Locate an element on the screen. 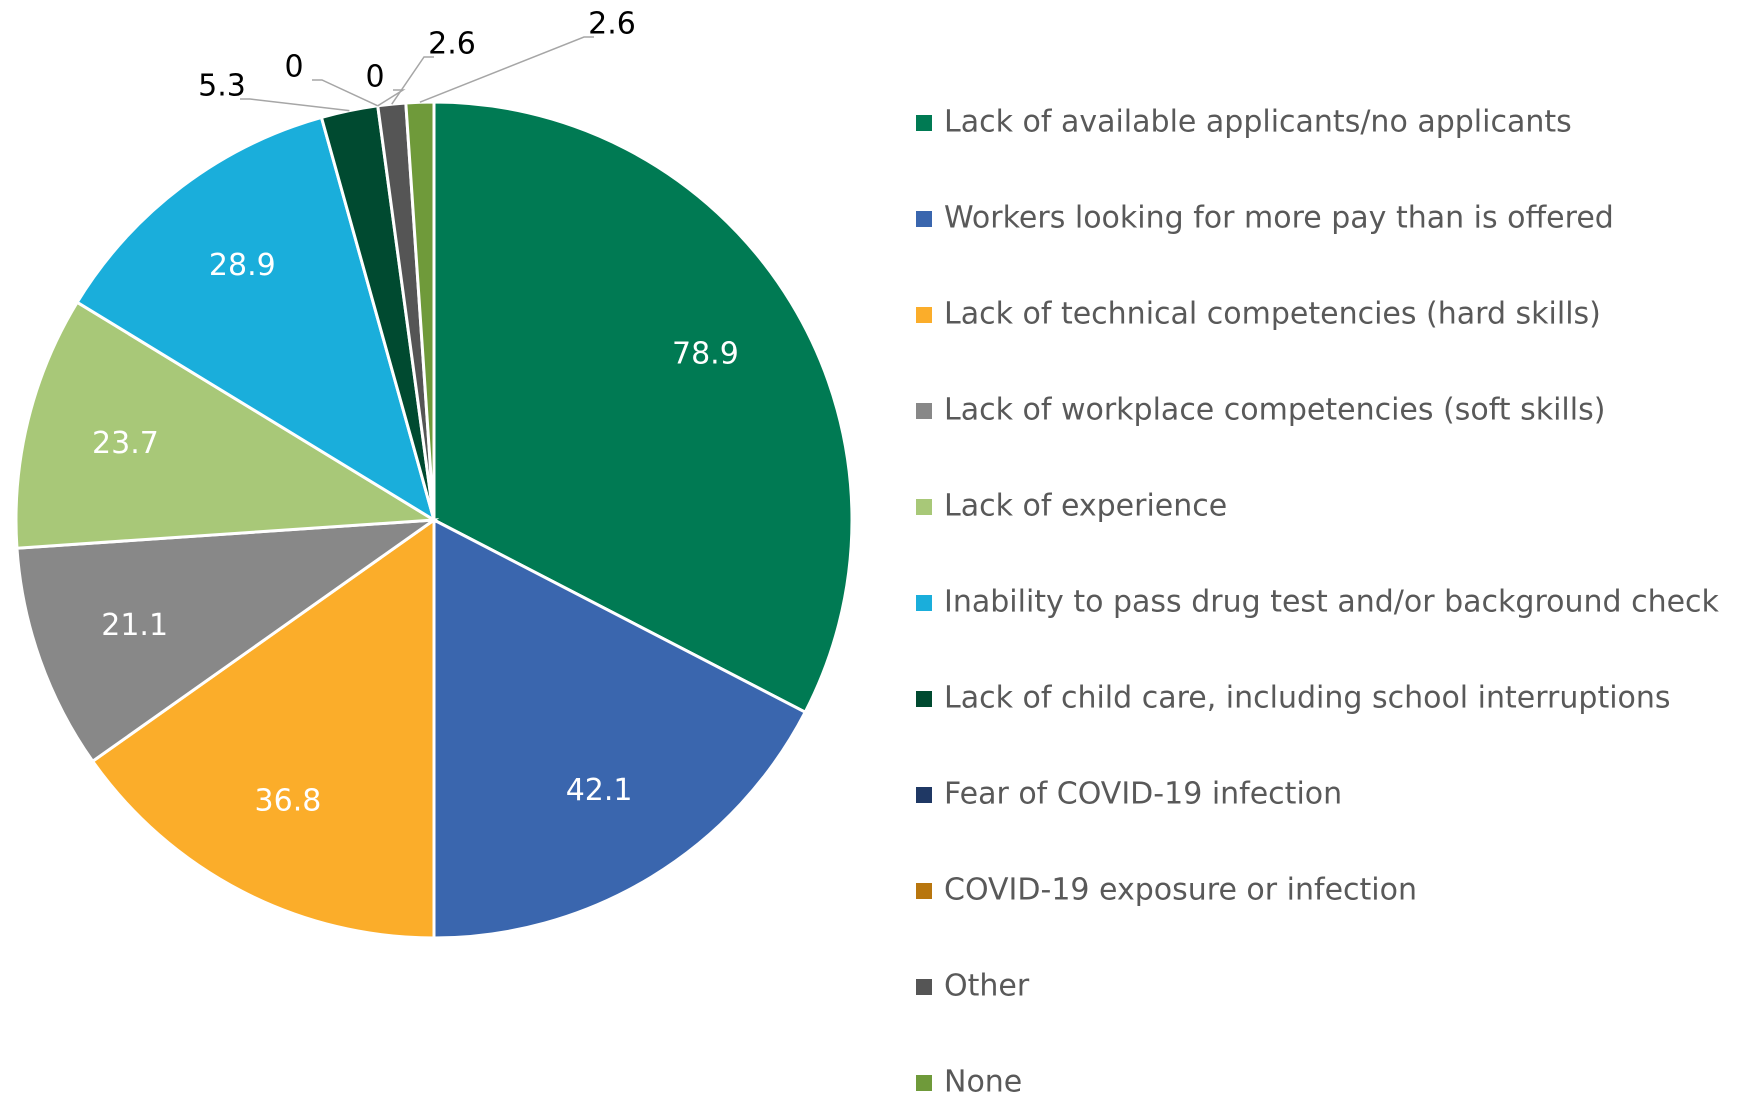 This screenshot has width=1743, height=1094. legend-label: Other is located at coordinates (987, 986).